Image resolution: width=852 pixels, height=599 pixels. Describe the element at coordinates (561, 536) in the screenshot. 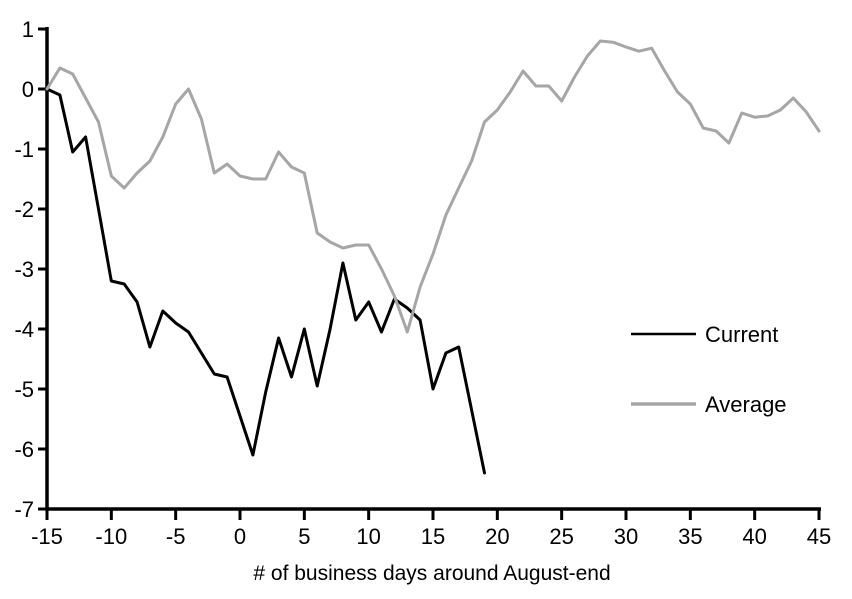

I see `x-tick-label: 25` at that location.